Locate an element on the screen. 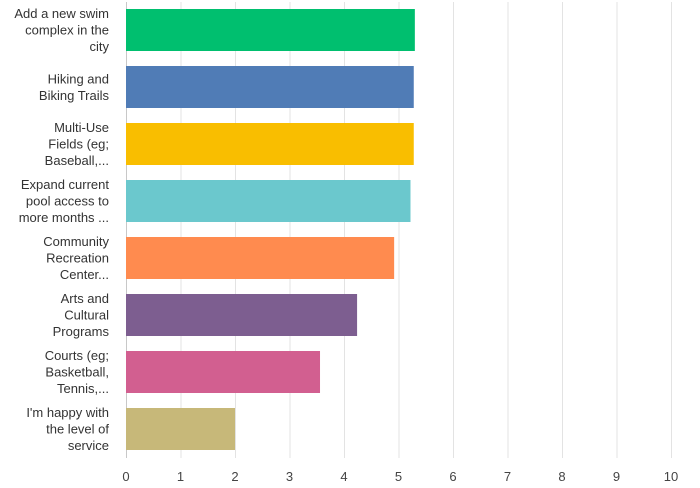 Image resolution: width=700 pixels, height=488 pixels. x-tick-label-1: 1 is located at coordinates (180, 476).